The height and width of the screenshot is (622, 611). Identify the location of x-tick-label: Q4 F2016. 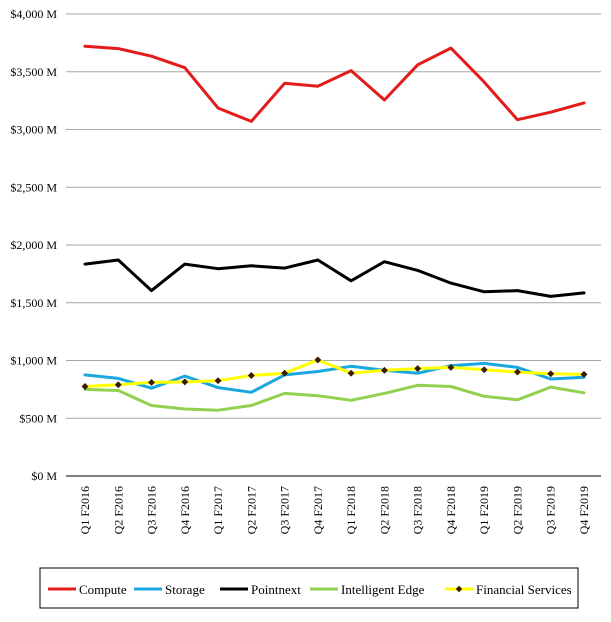
(185, 510).